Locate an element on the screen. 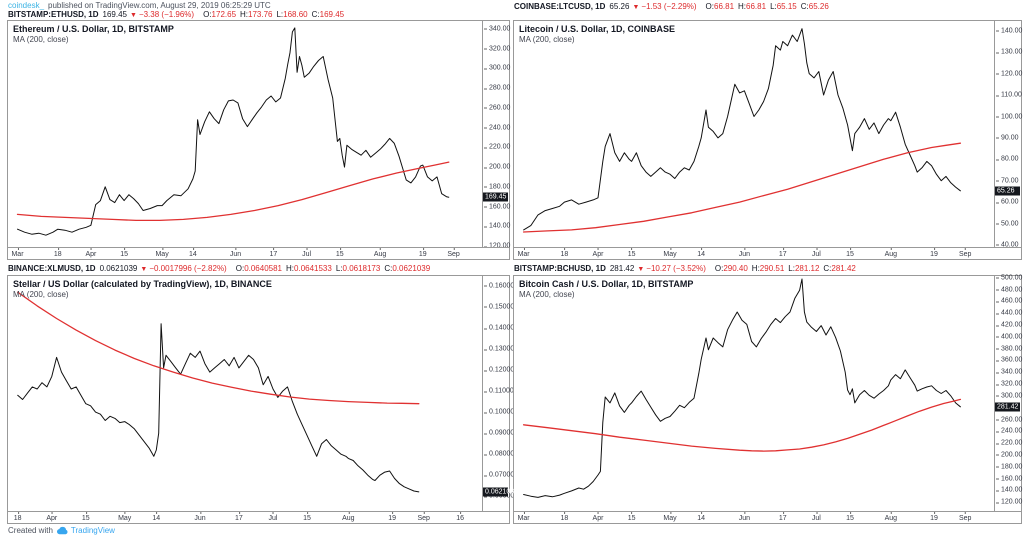 The image size is (1024, 537). chart-title: Bitcoin Cash / U.S. Dollar, 1D, BITSTAMP is located at coordinates (606, 284).